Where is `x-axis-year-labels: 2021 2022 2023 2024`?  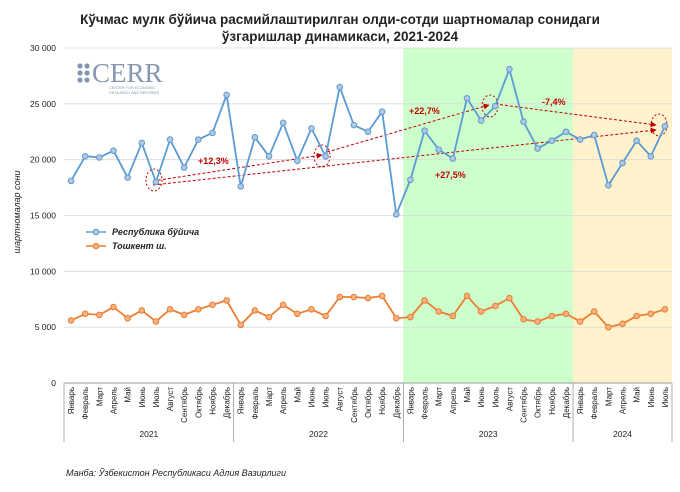 x-axis-year-labels: 2021 2022 2023 2024 is located at coordinates (385, 434).